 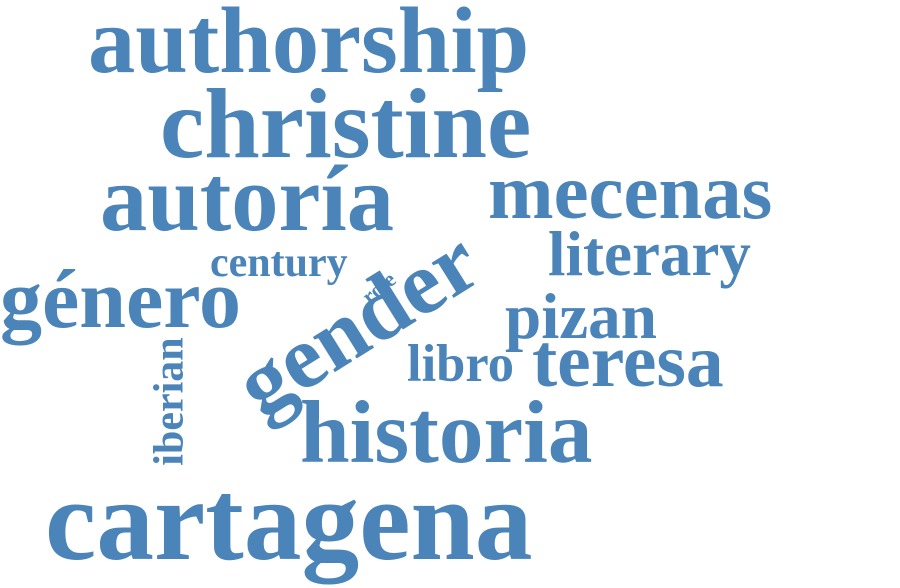 What do you see at coordinates (289, 521) in the screenshot?
I see `word-cartagena: cartagena` at bounding box center [289, 521].